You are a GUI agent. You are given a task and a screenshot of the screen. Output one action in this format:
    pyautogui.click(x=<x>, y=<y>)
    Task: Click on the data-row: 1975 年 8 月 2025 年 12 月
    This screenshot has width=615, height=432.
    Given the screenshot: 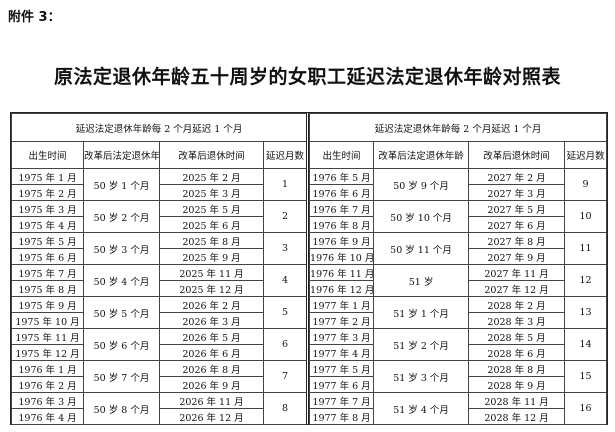 What is the action you would take?
    pyautogui.click(x=159, y=288)
    